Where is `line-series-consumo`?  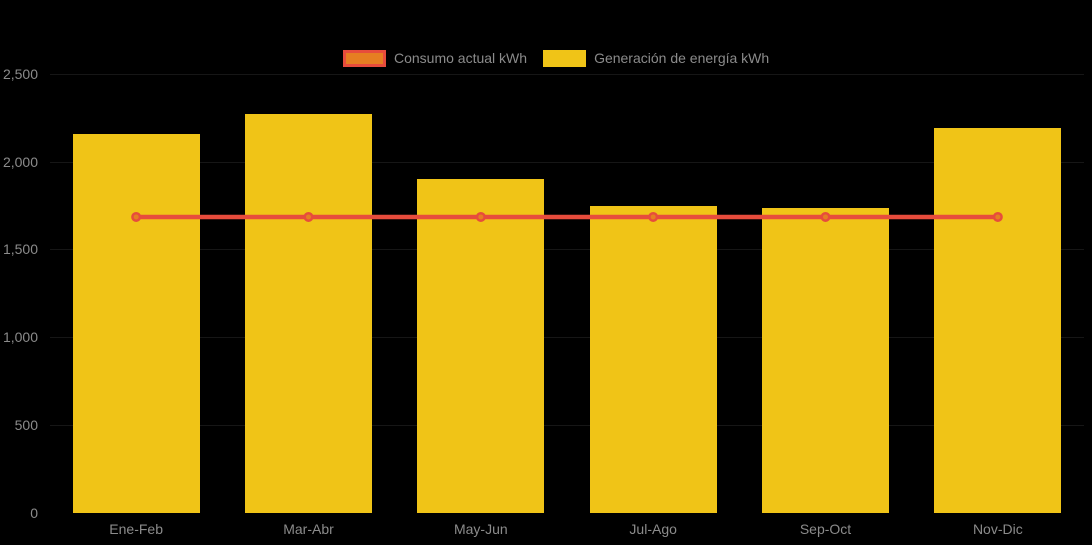 line-series-consumo is located at coordinates (567, 216).